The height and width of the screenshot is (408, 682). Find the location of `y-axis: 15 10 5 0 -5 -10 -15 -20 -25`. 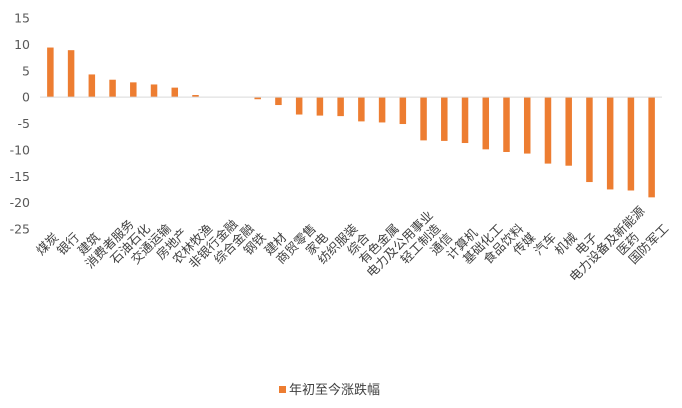

y-axis: 15 10 5 0 -5 -10 -15 -20 -25 is located at coordinates (20, 124).